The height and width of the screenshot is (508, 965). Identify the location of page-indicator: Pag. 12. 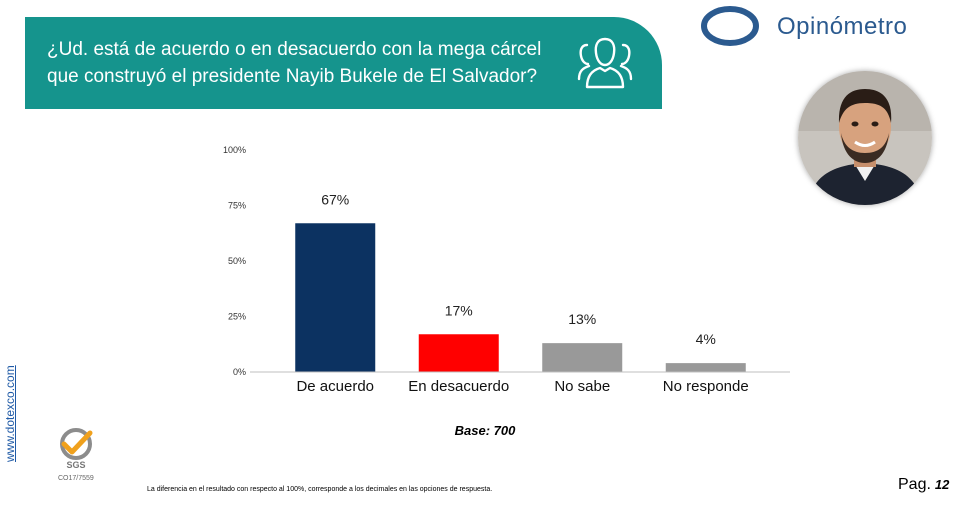
(923, 485).